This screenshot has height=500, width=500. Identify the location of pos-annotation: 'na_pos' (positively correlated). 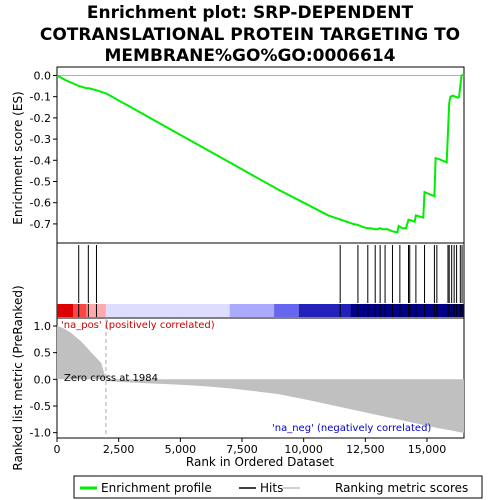
(138, 325).